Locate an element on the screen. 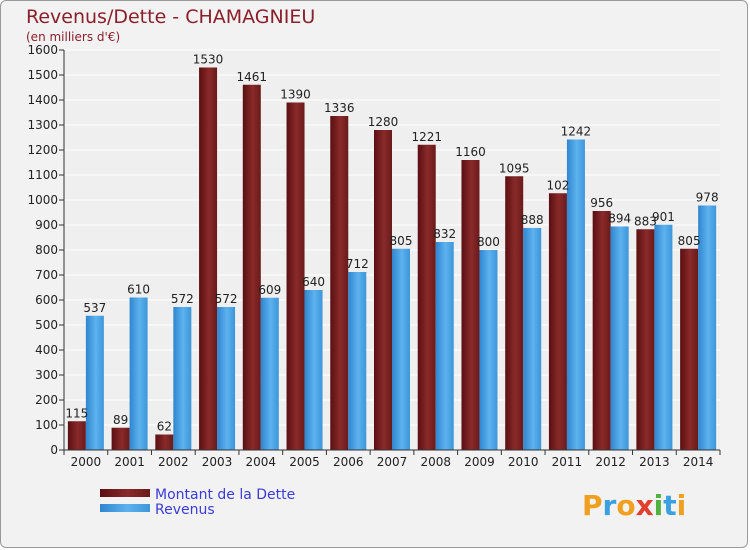 The height and width of the screenshot is (550, 750). y-tick-label: 300 is located at coordinates (46, 375).